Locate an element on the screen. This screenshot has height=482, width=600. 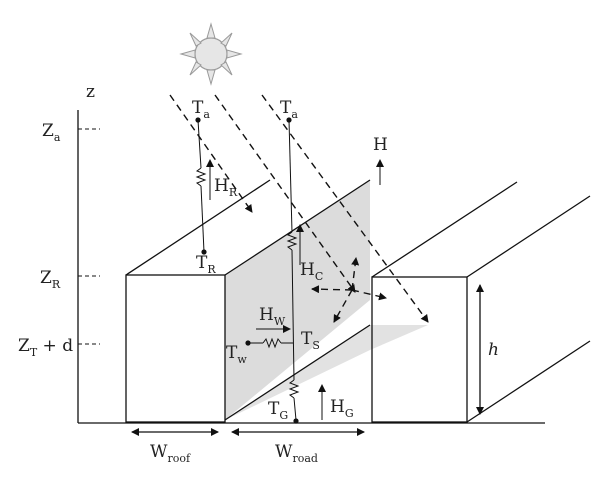
tw-label: Tw is located at coordinates (236, 354).